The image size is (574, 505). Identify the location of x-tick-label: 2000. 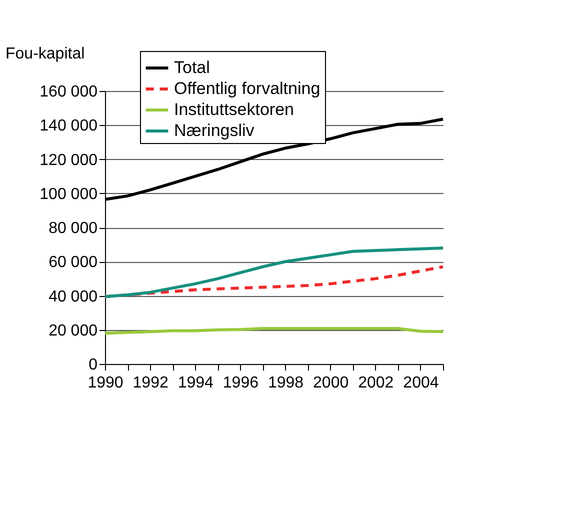
(331, 383).